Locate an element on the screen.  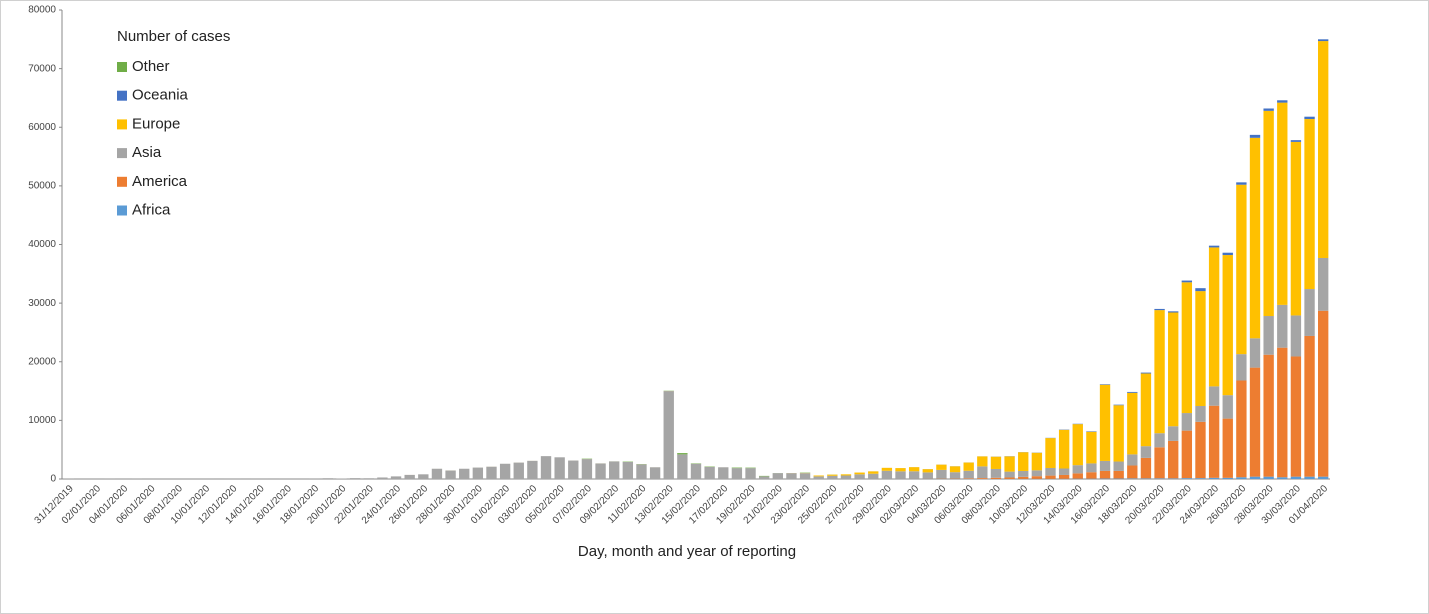
y-tick-label: 50000 is located at coordinates (42, 186).